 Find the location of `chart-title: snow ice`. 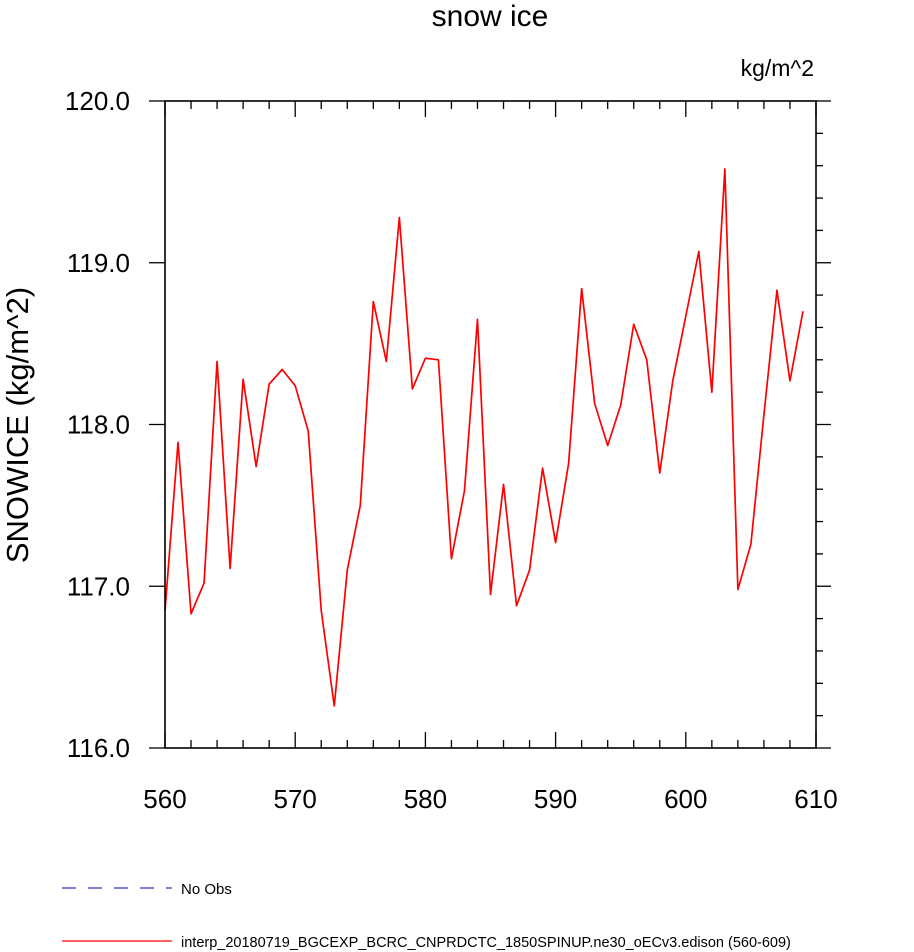

chart-title: snow ice is located at coordinates (490, 16).